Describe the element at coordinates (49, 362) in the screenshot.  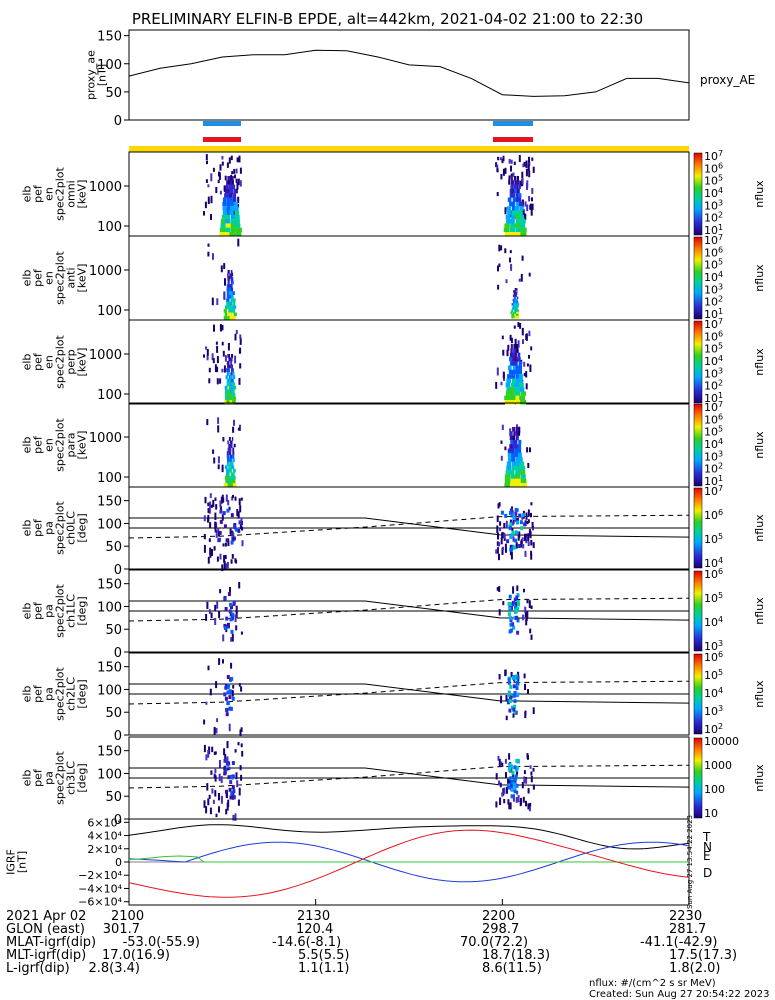
I see `energy-ylabel-line: en` at that location.